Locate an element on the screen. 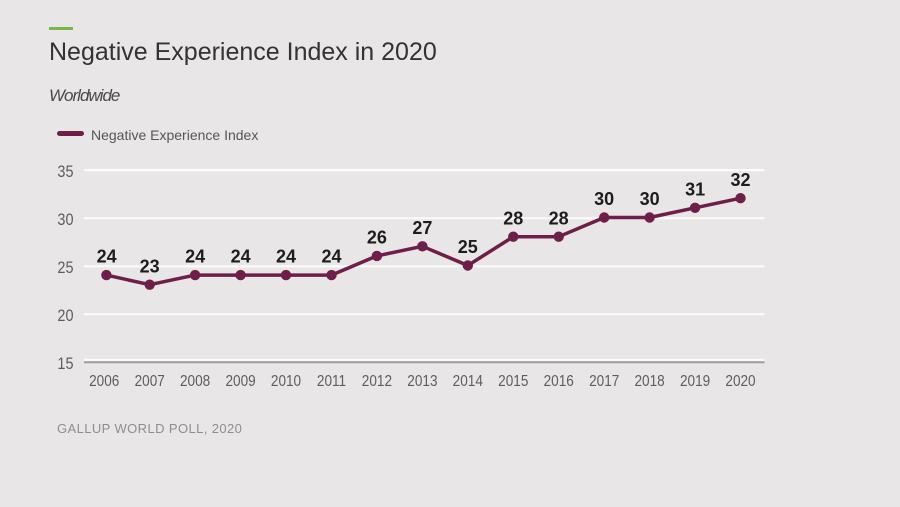  svg-text: 26 is located at coordinates (377, 238).